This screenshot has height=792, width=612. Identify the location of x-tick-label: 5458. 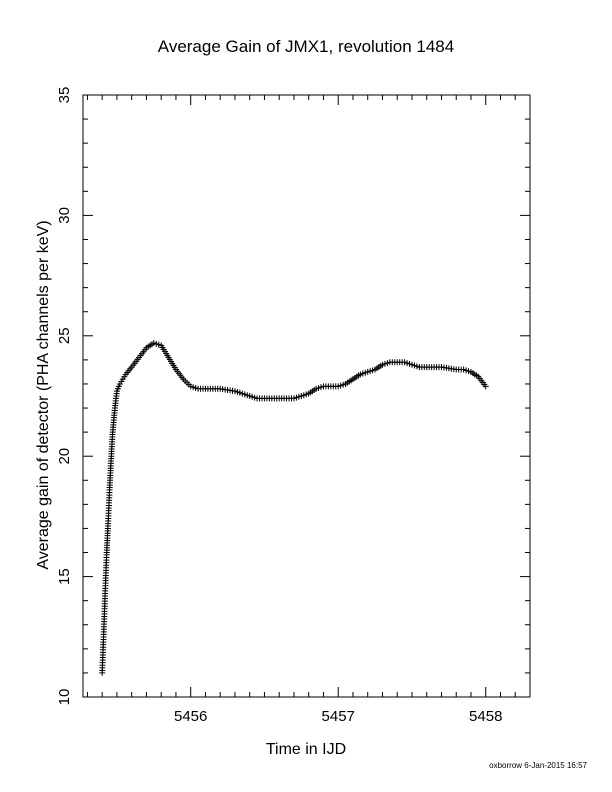
(485, 716).